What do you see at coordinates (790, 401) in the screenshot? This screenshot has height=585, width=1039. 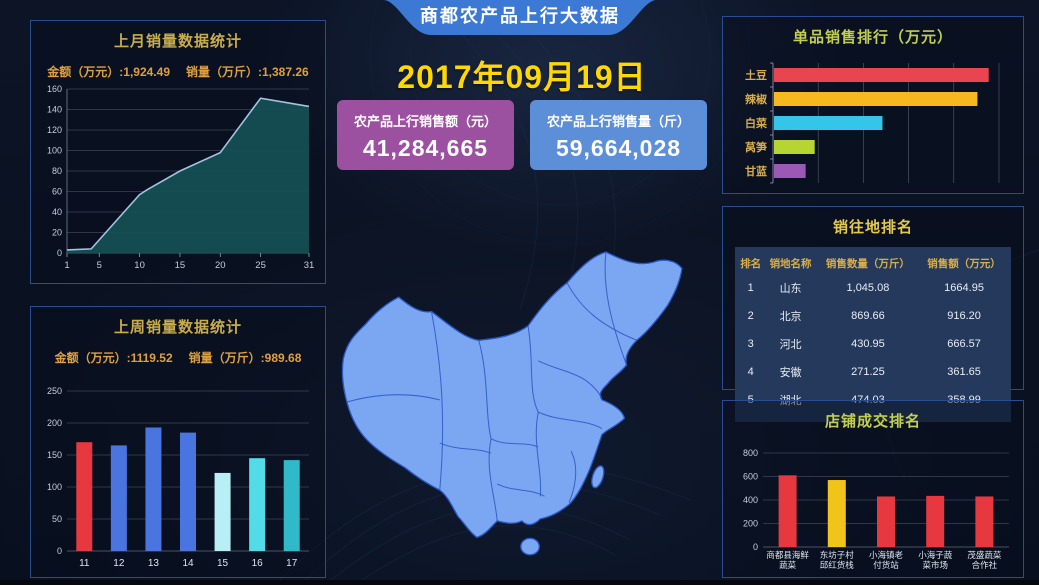 I see `table-cell: 湖北` at bounding box center [790, 401].